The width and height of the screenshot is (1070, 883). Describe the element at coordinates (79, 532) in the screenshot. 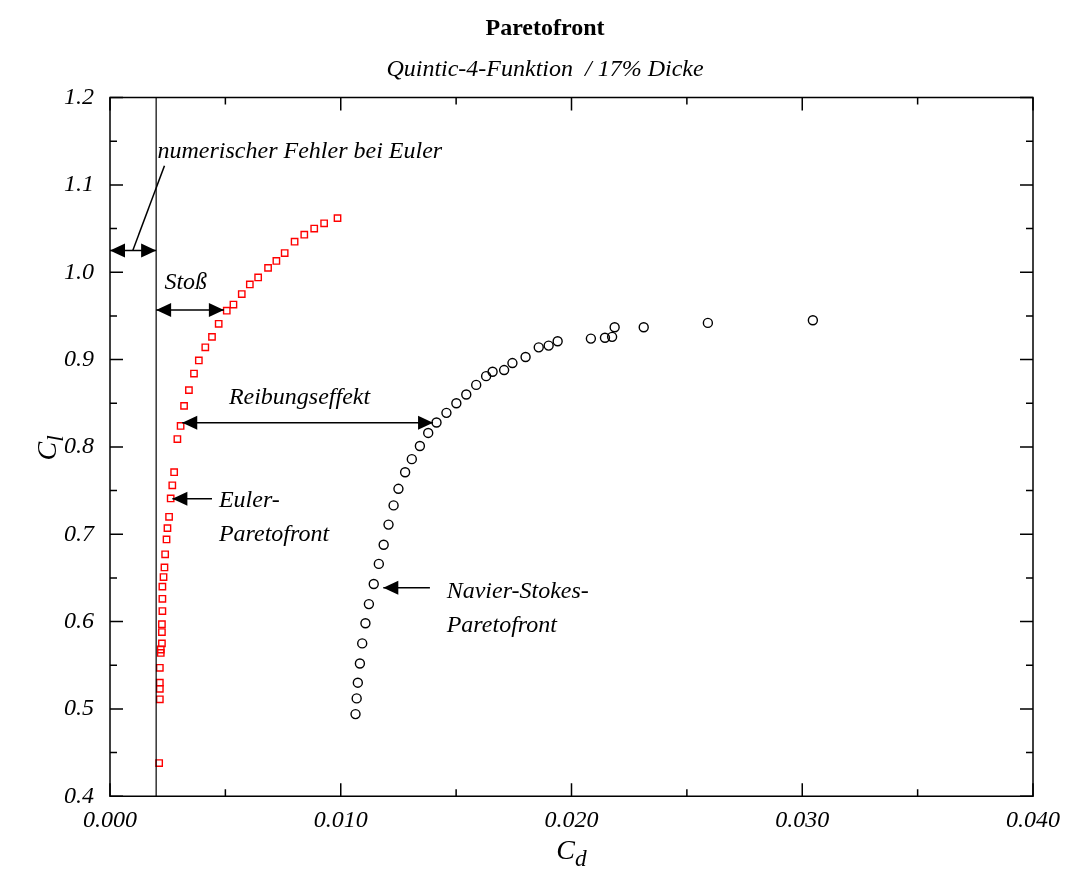

I see `y-tick-label: 0.7` at that location.